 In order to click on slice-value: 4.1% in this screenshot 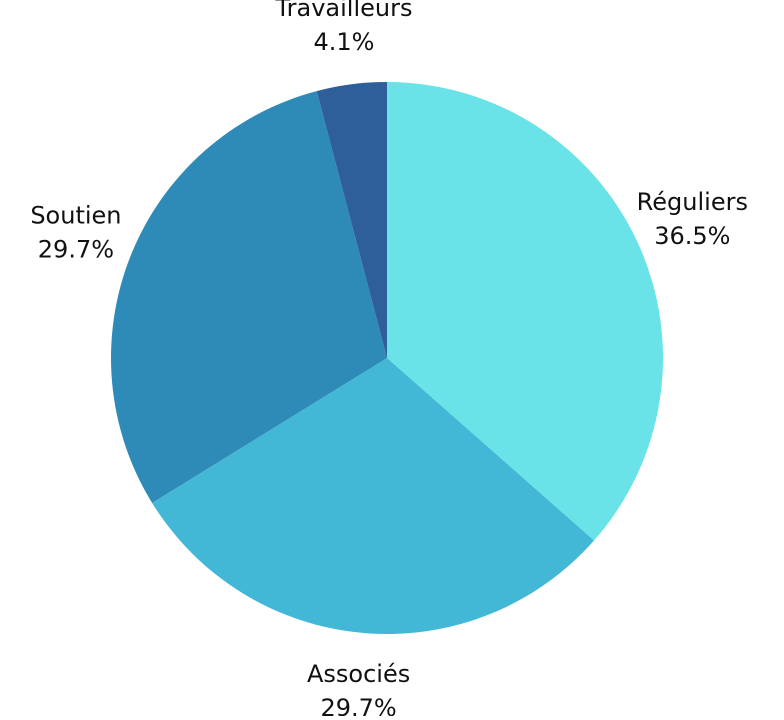, I will do `click(343, 42)`.